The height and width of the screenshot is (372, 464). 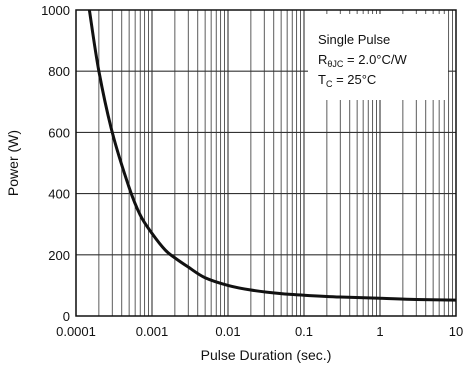 I want to click on x-tick-label: 0.0001, so click(x=76, y=331).